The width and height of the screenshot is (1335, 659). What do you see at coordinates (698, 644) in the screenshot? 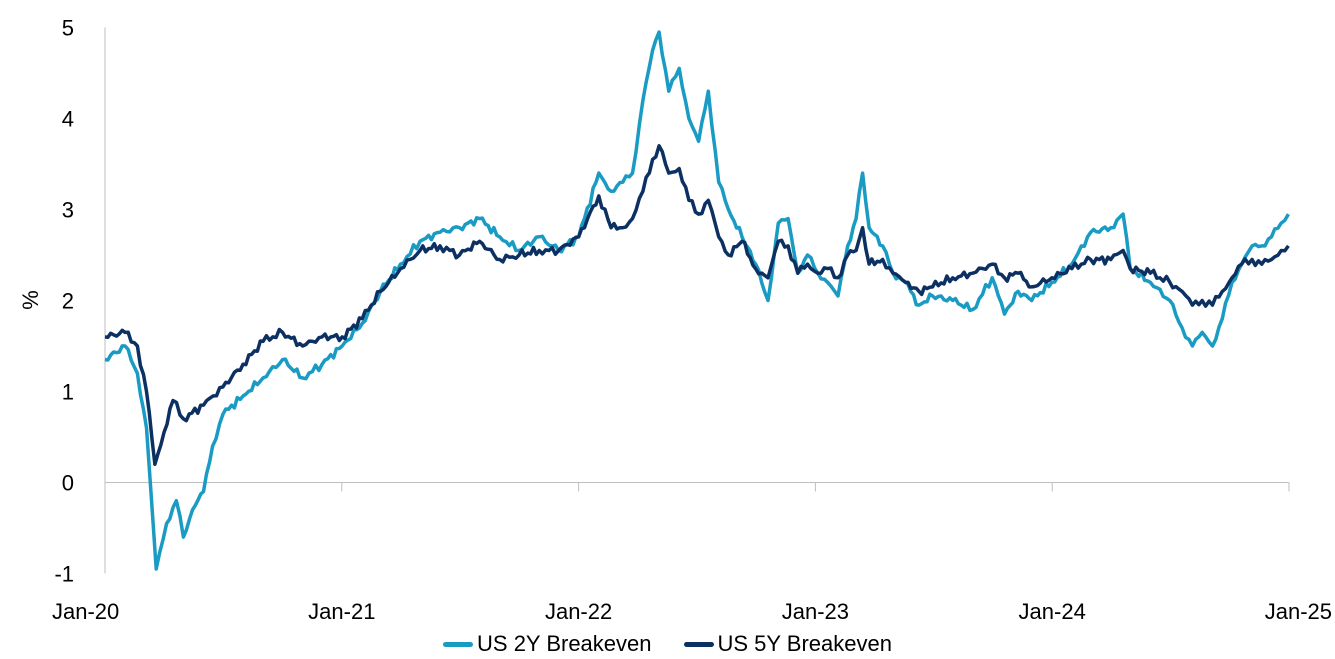
I see `legend-swatch-us-5y` at bounding box center [698, 644].